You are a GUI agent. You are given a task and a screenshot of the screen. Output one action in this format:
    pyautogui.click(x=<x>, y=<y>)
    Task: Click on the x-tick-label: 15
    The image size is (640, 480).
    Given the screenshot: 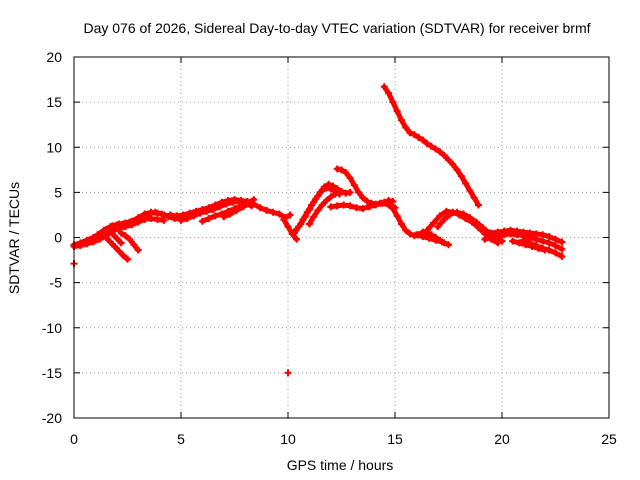 What is the action you would take?
    pyautogui.click(x=395, y=439)
    